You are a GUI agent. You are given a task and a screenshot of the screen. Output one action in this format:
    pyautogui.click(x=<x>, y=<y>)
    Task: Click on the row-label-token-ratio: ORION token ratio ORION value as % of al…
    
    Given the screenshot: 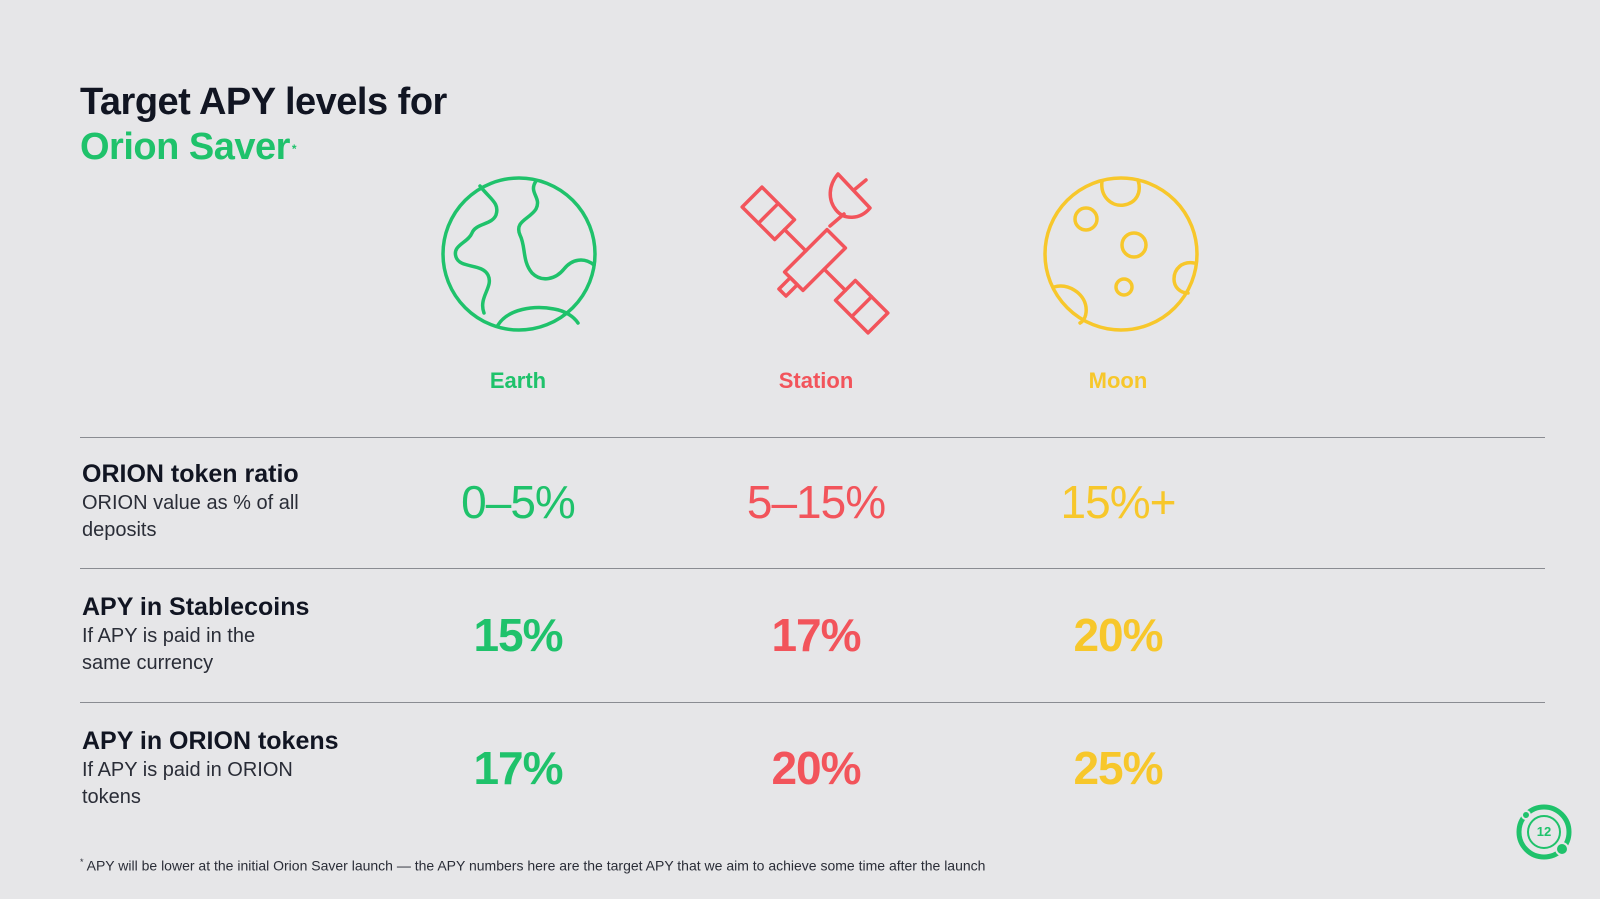 What is the action you would take?
    pyautogui.click(x=192, y=501)
    